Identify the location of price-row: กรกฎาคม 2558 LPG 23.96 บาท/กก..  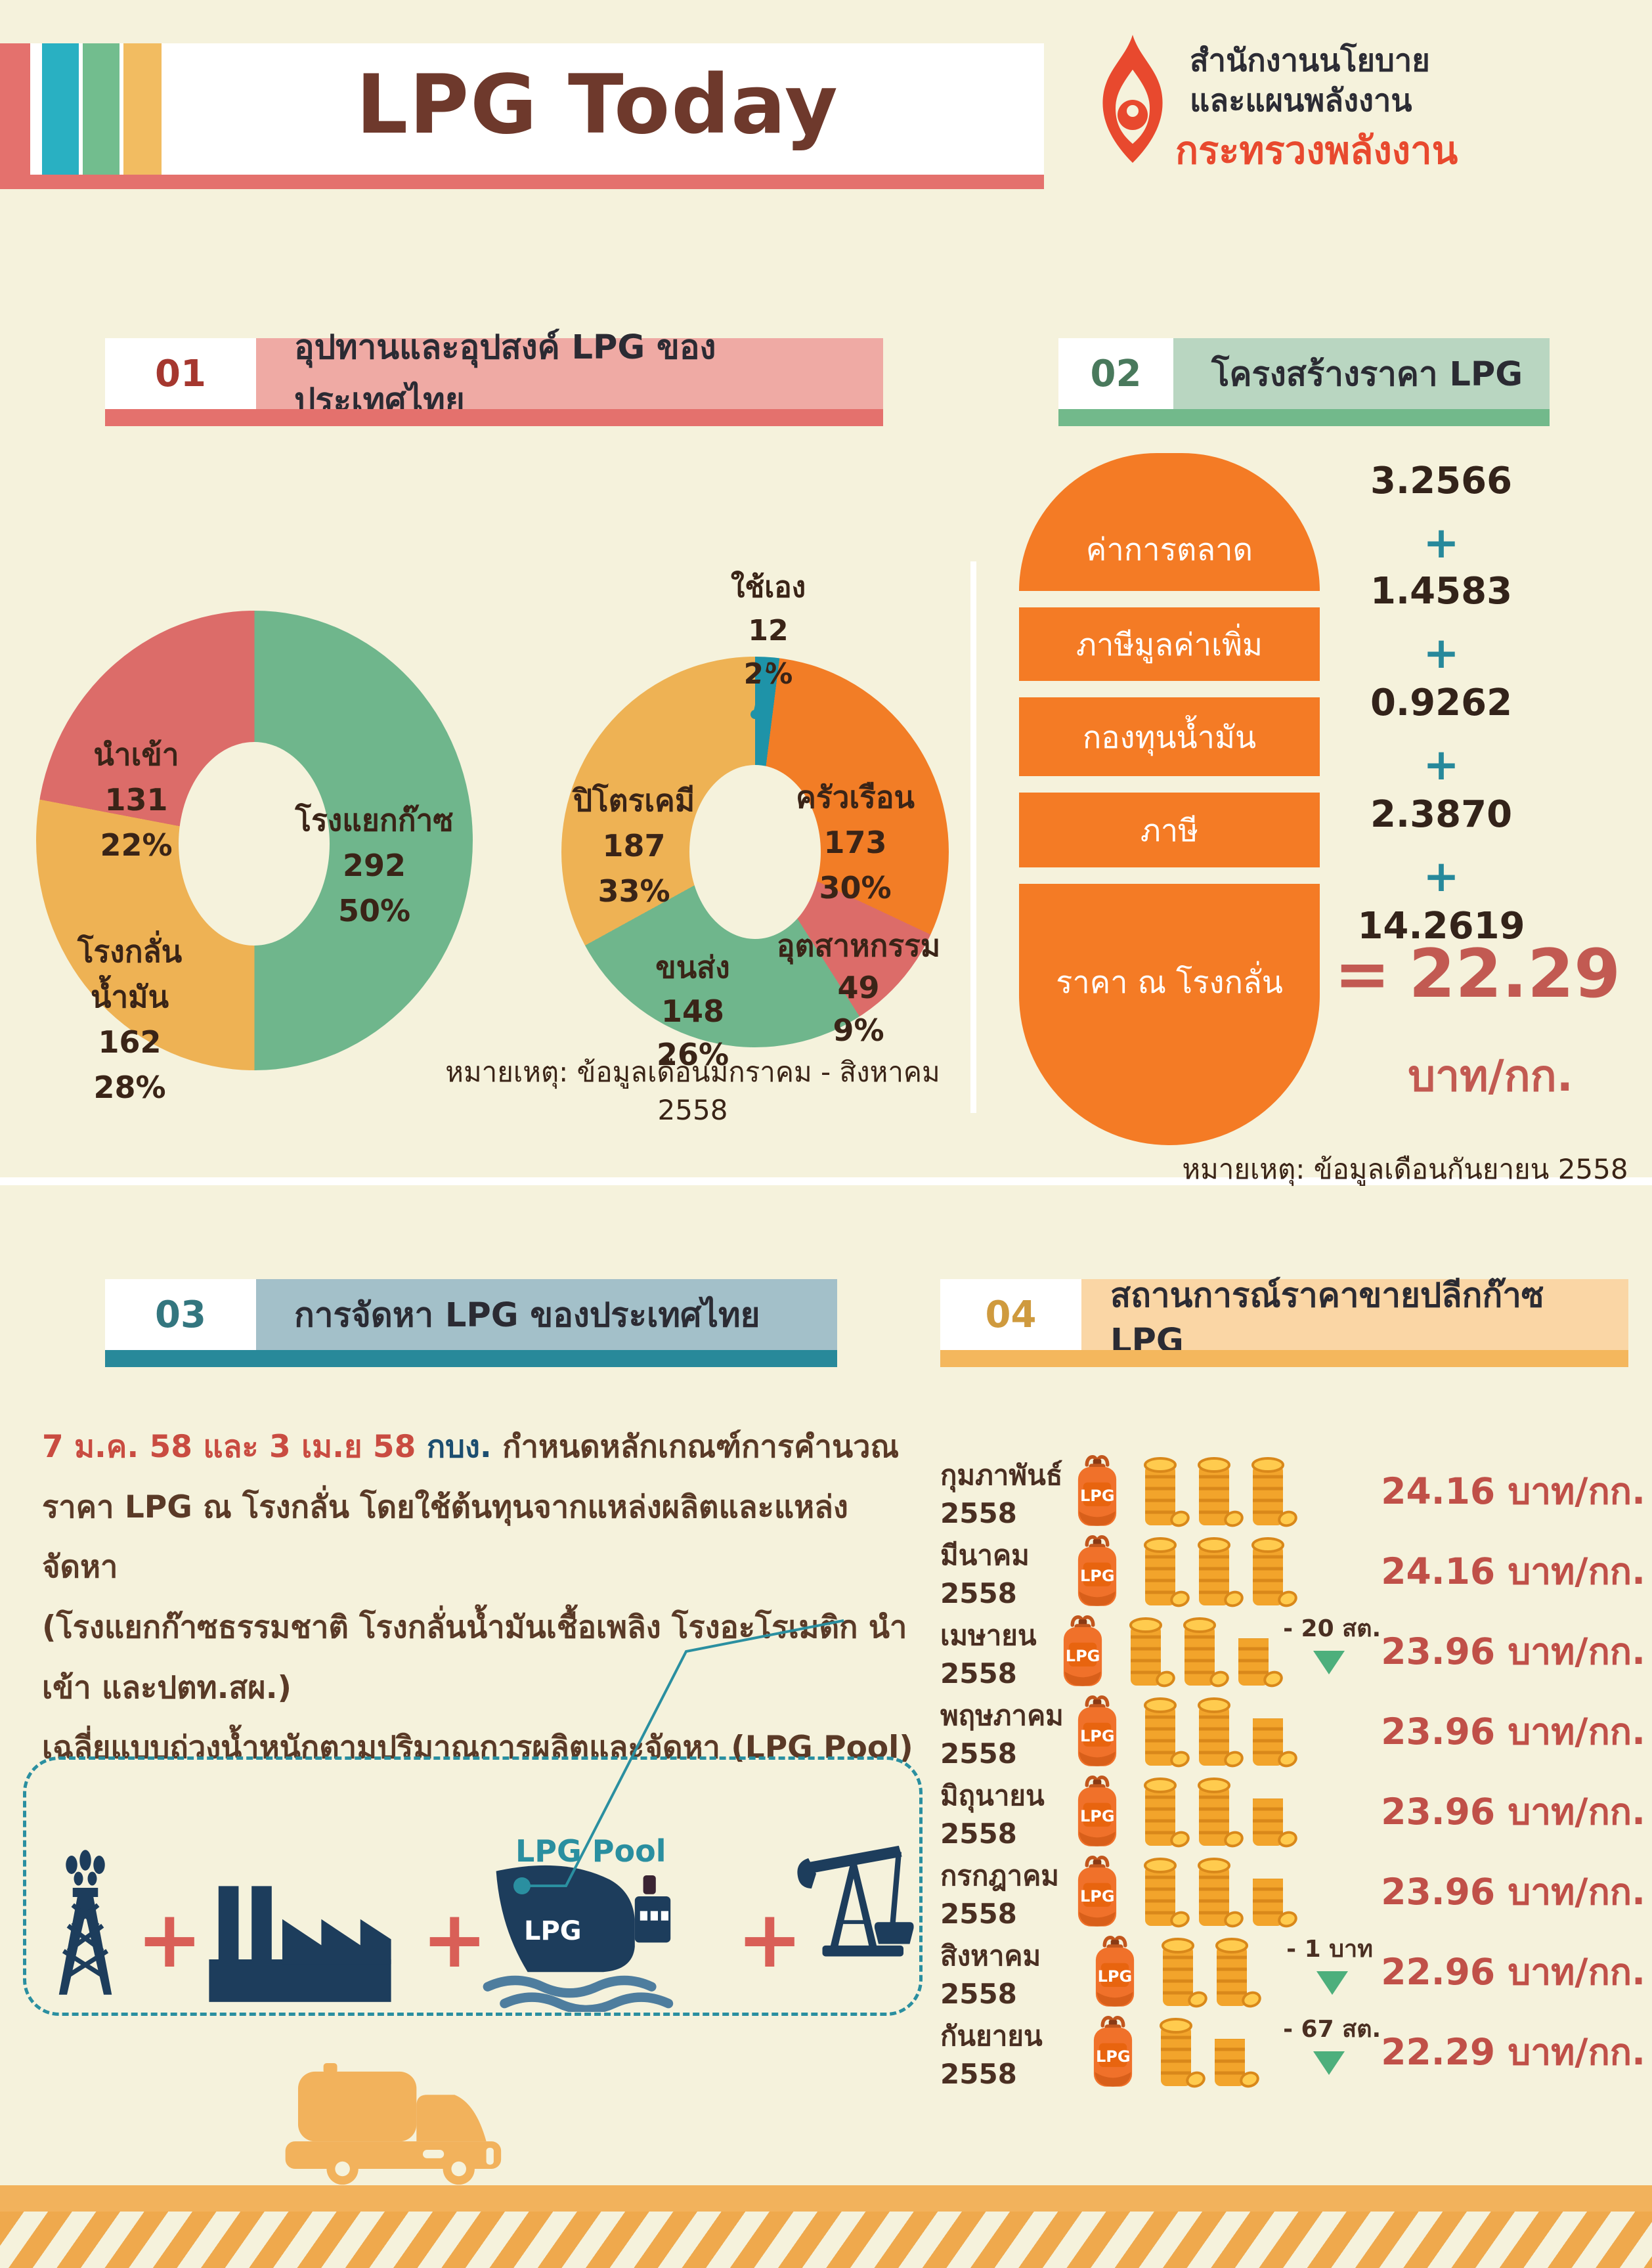
(1292, 1892).